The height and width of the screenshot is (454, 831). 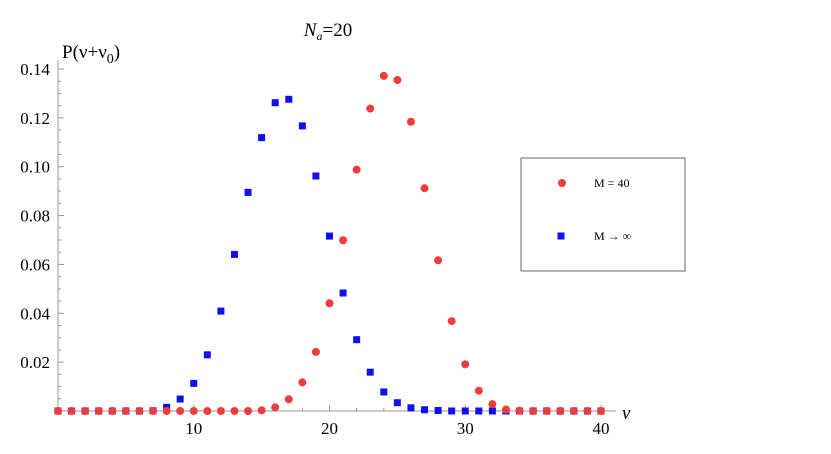 What do you see at coordinates (35, 264) in the screenshot?
I see `y-tick-label: 0.06` at bounding box center [35, 264].